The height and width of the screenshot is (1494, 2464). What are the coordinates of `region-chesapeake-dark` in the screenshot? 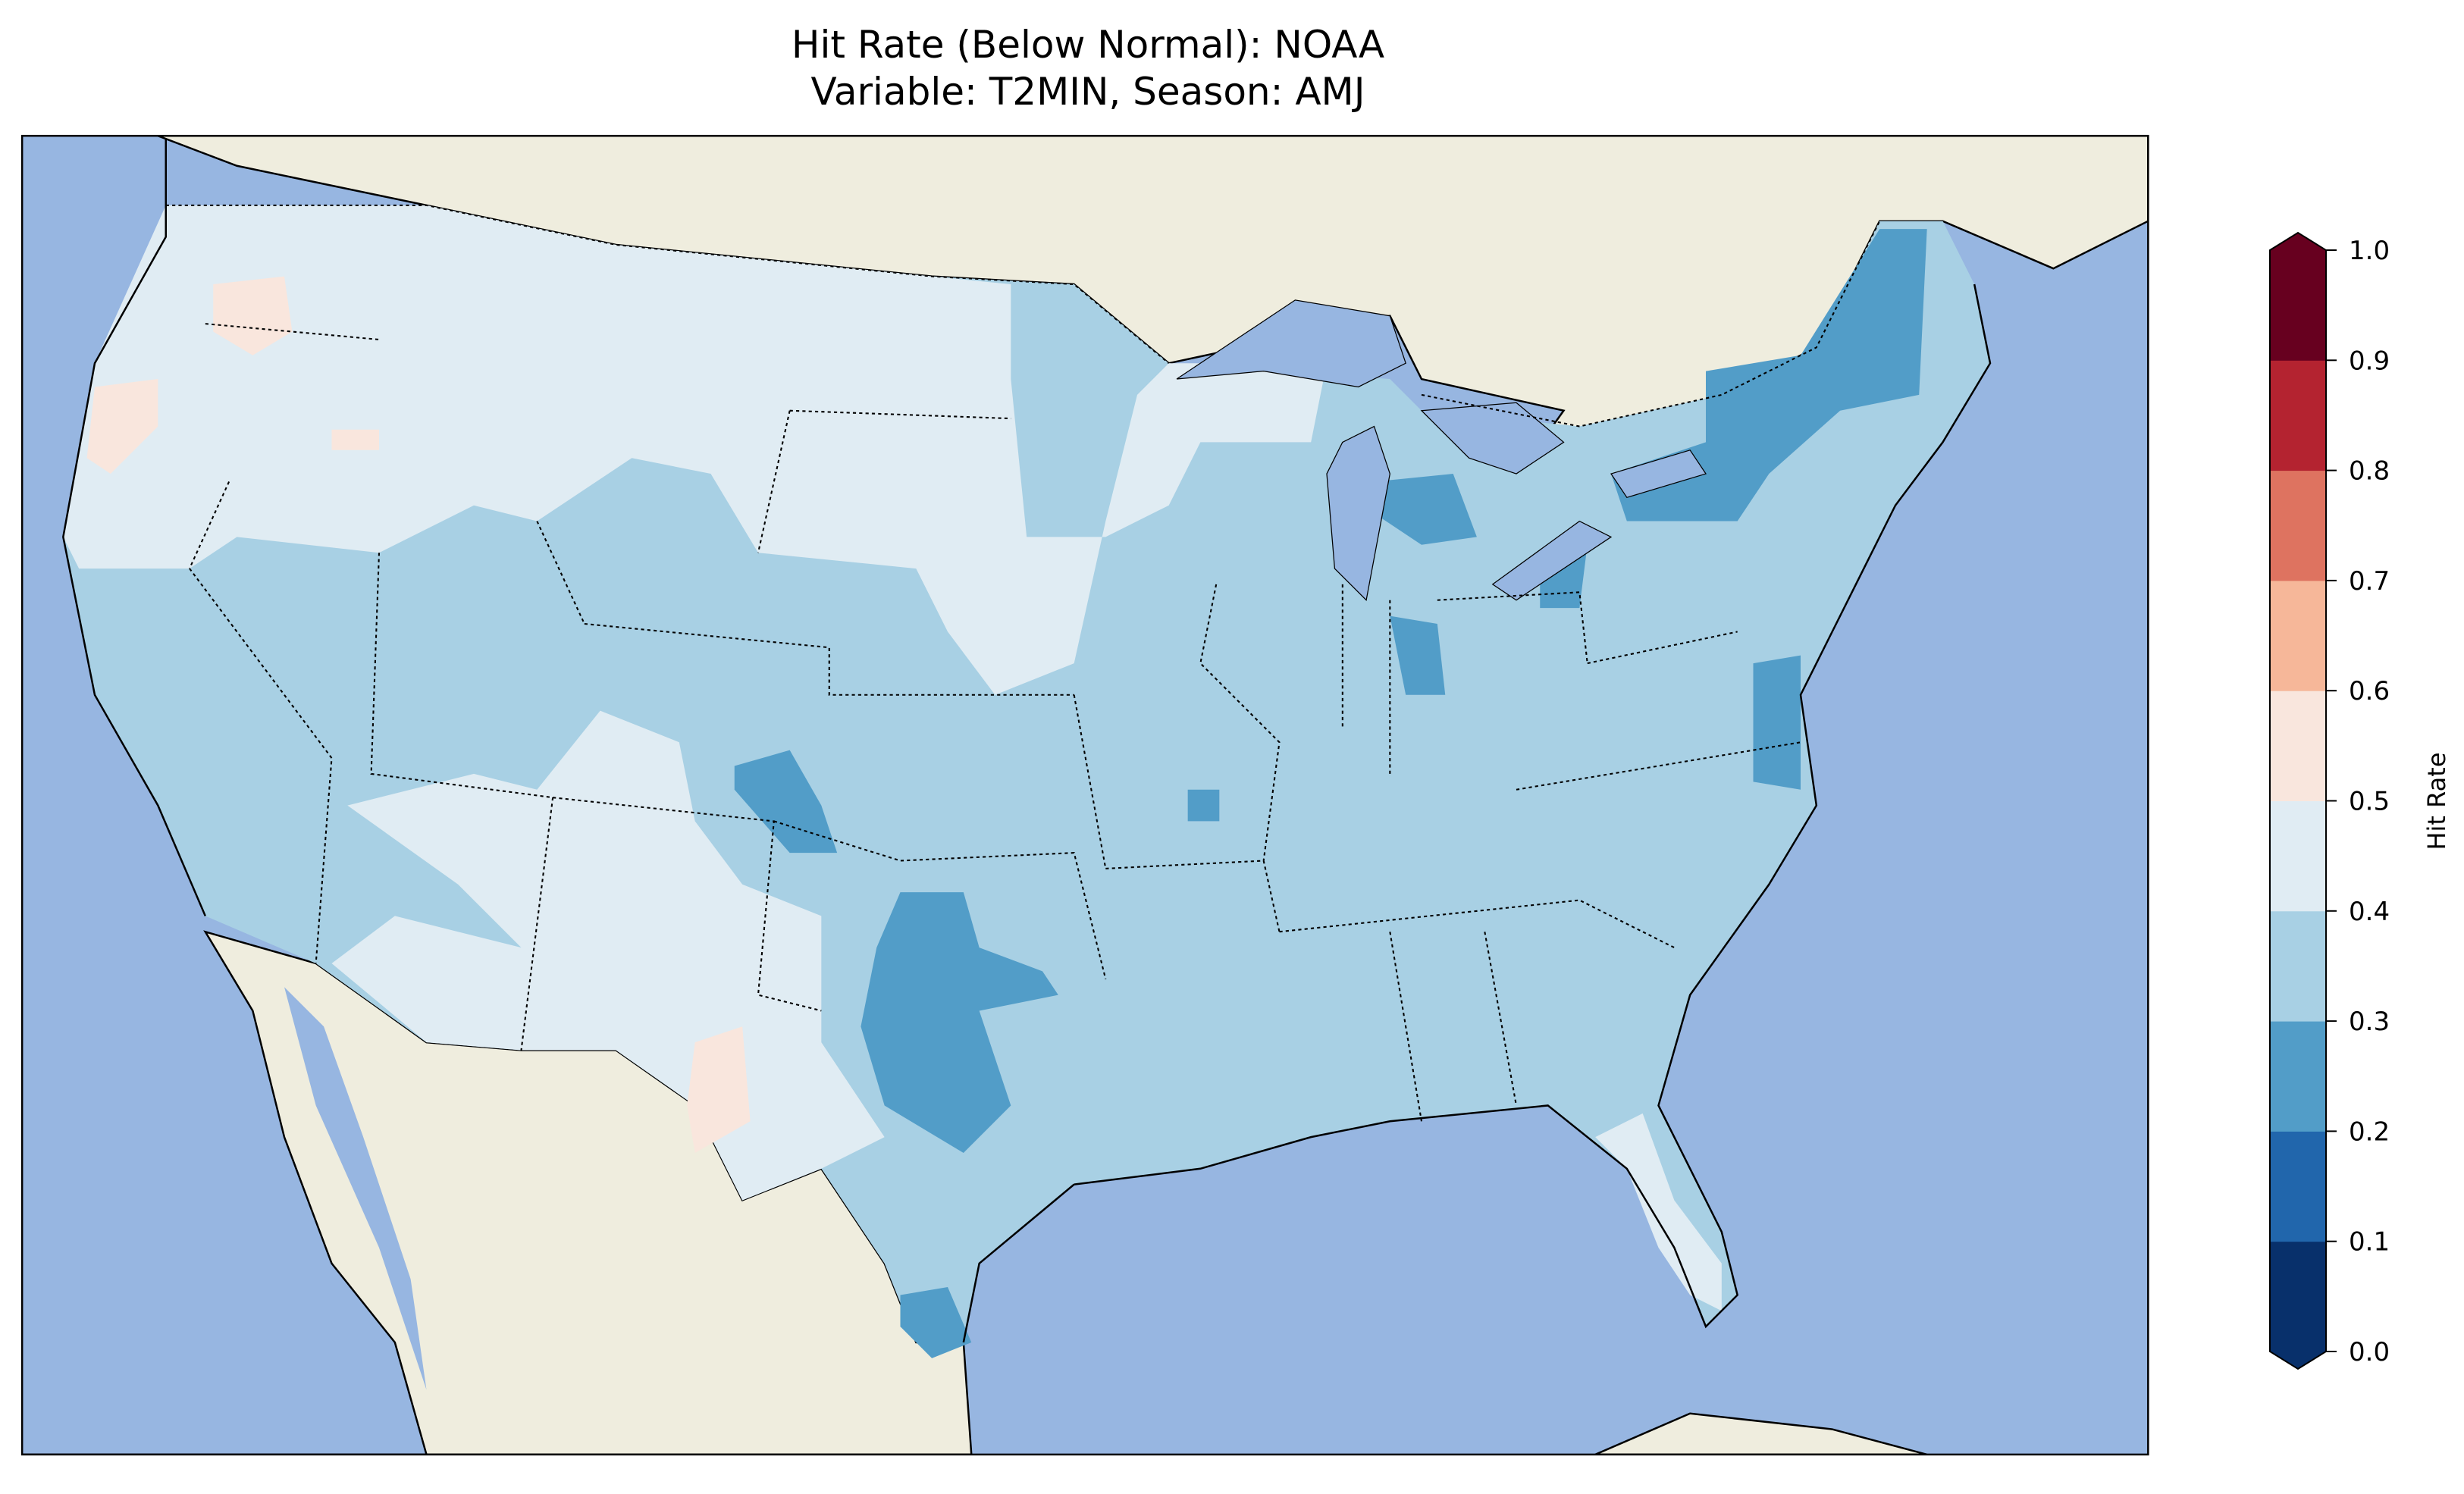 It's located at (1777, 722).